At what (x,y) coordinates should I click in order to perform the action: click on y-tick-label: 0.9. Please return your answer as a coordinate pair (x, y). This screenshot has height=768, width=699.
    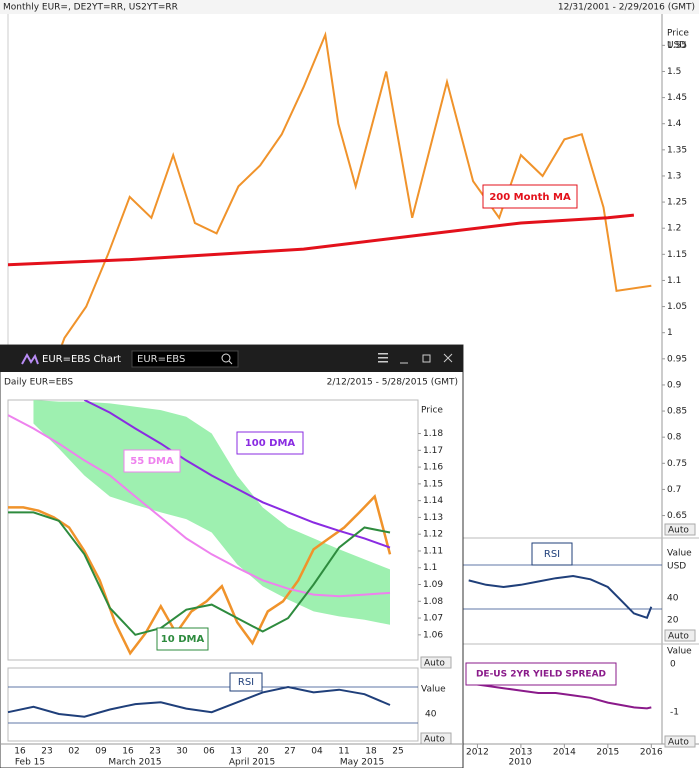
    Looking at the image, I should click on (674, 385).